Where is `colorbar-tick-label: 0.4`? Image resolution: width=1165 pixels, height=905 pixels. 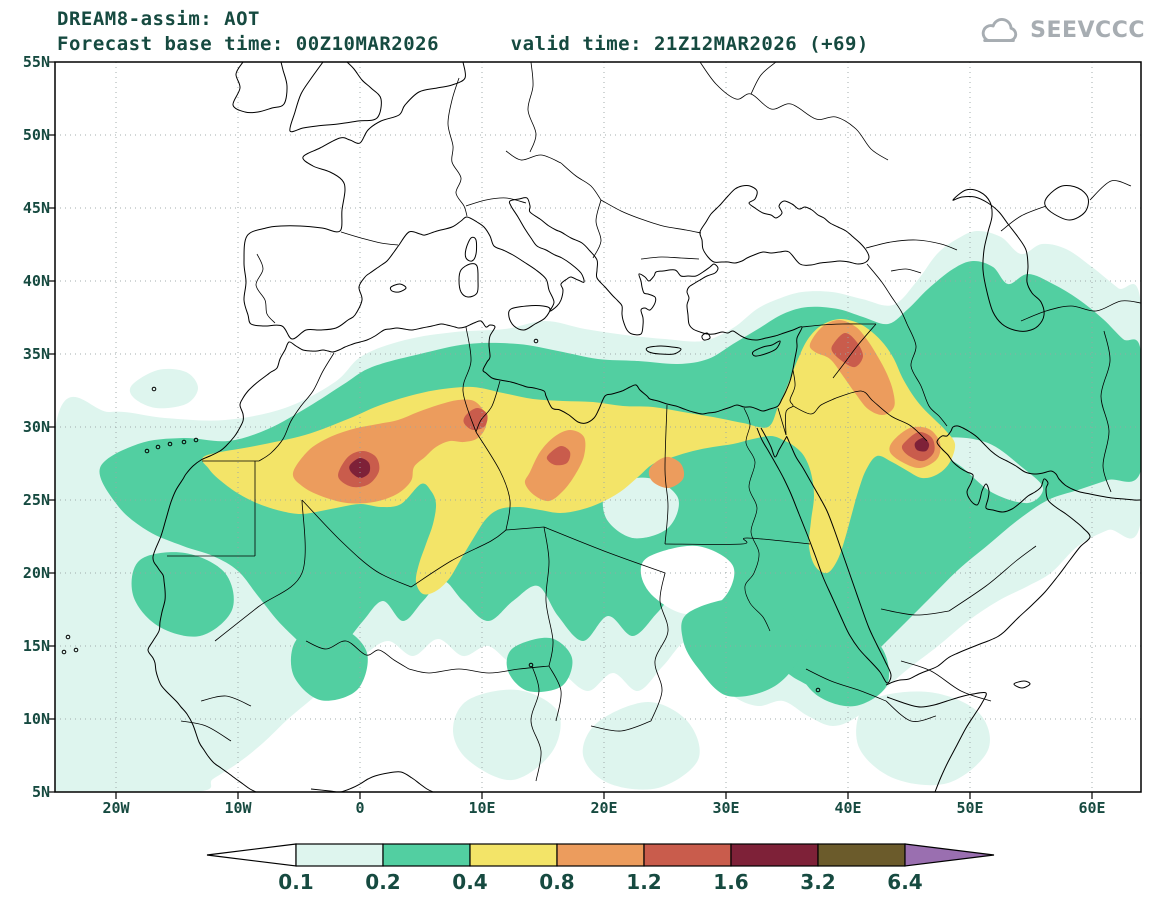 colorbar-tick-label: 0.4 is located at coordinates (470, 882).